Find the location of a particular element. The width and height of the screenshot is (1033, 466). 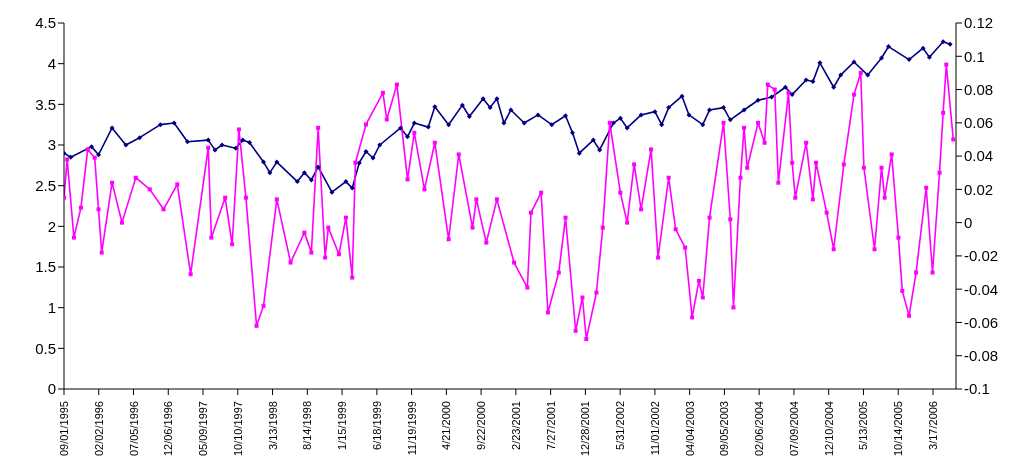

y-tick-label: 3.5 is located at coordinates (45, 104).